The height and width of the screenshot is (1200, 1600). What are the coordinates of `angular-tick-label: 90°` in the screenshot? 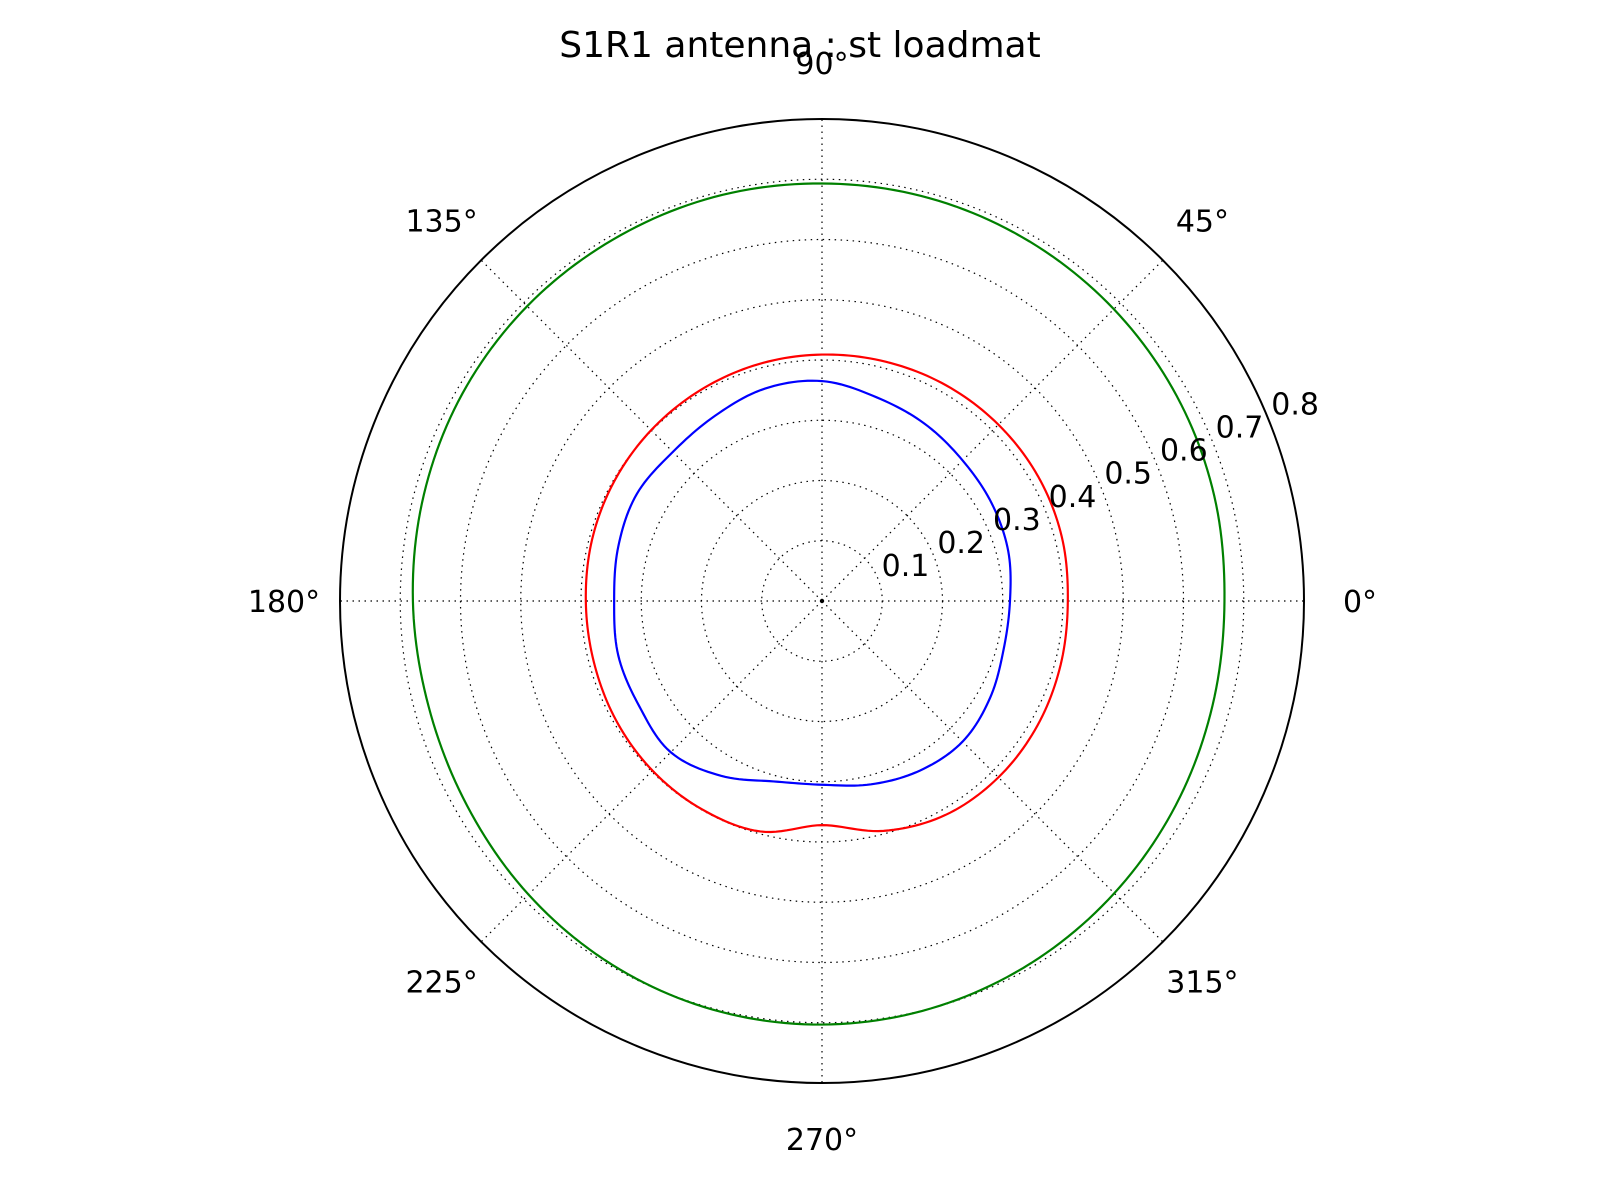 It's located at (821, 64).